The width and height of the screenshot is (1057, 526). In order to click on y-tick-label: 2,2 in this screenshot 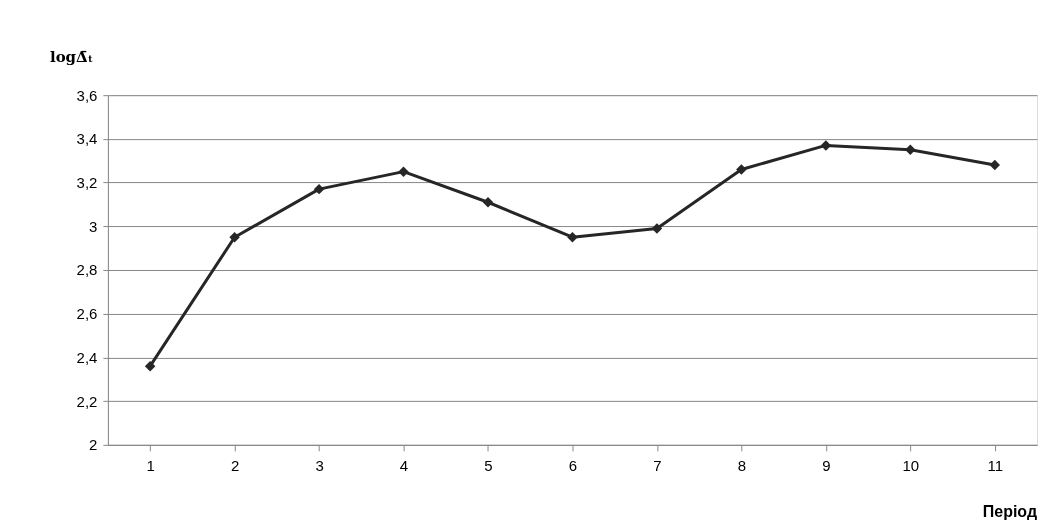, I will do `click(87, 401)`.